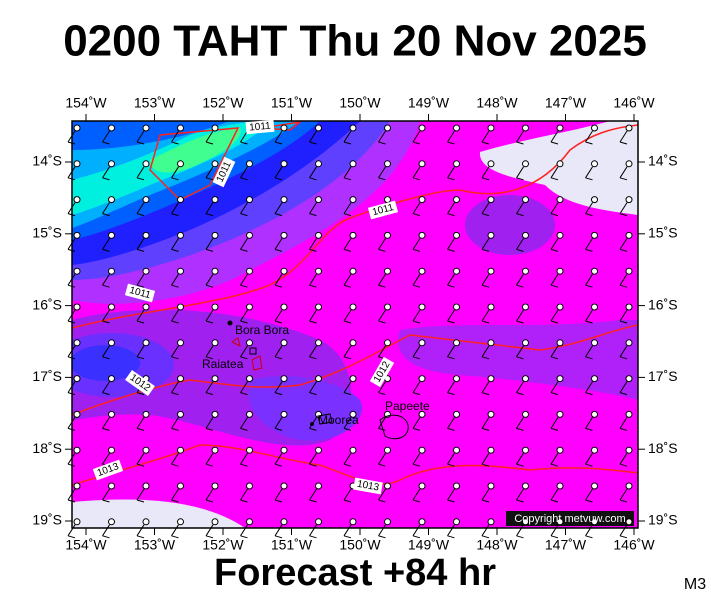 The height and width of the screenshot is (600, 711). Describe the element at coordinates (355, 573) in the screenshot. I see `forecast-label: Forecast +84 hr` at that location.